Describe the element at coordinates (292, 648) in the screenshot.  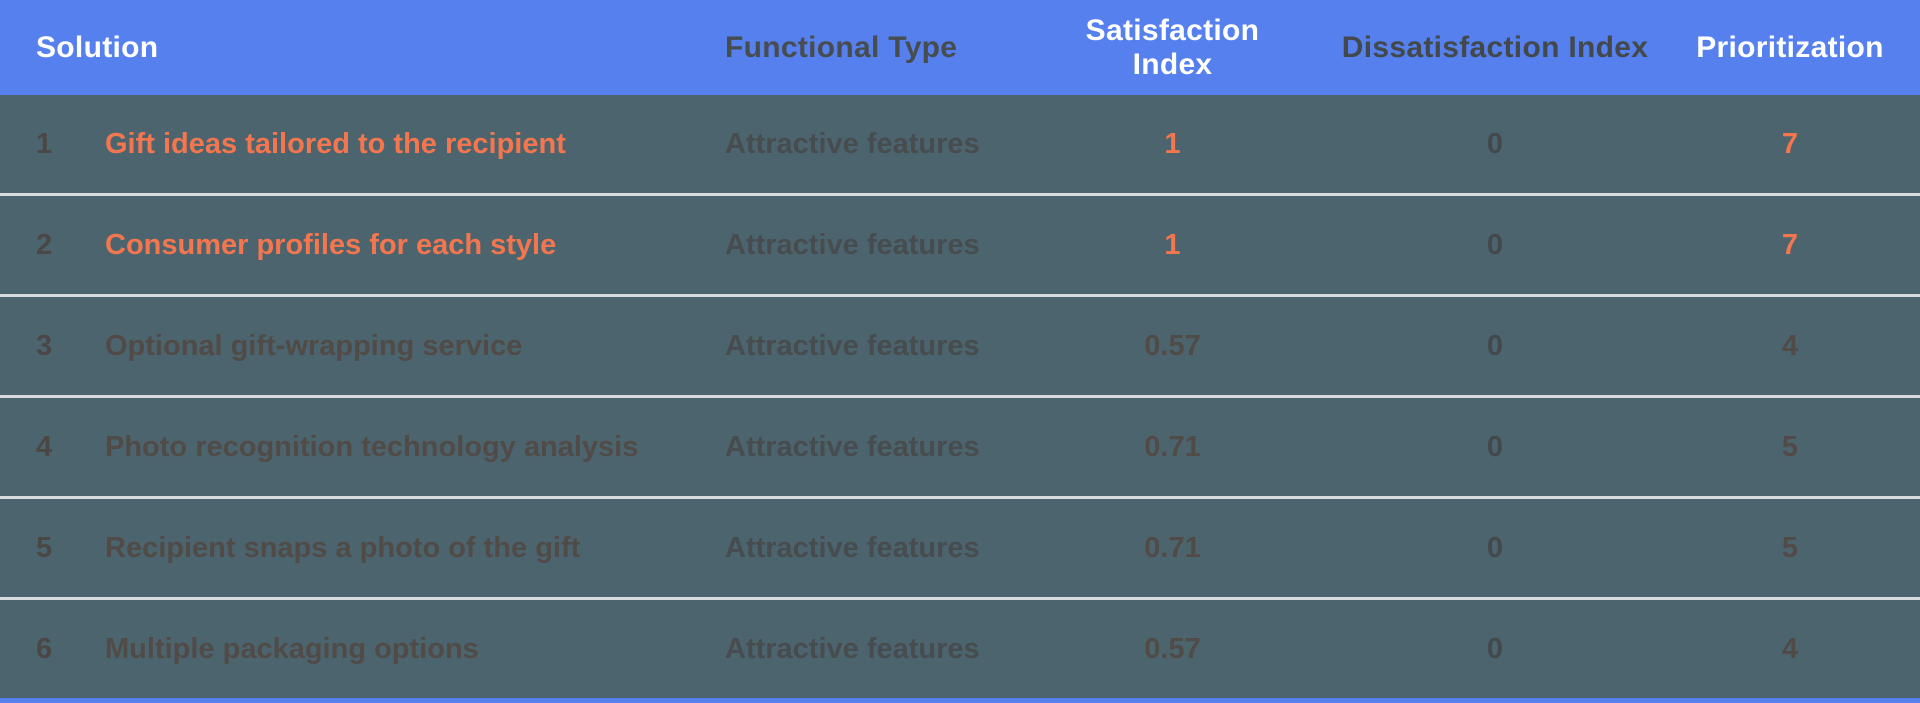
I see `solution-name-cell: Multiple packaging options` at that location.